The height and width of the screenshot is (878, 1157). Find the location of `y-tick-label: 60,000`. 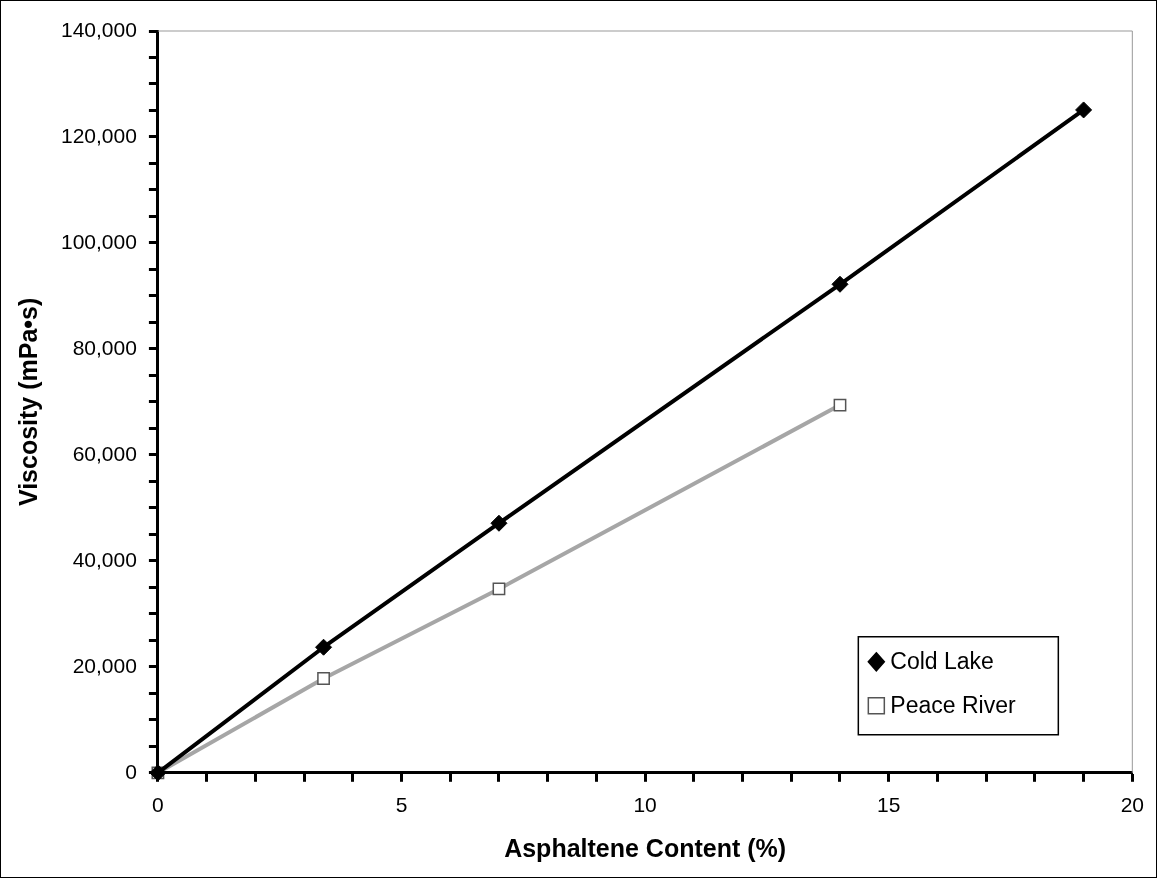

y-tick-label: 60,000 is located at coordinates (104, 453).